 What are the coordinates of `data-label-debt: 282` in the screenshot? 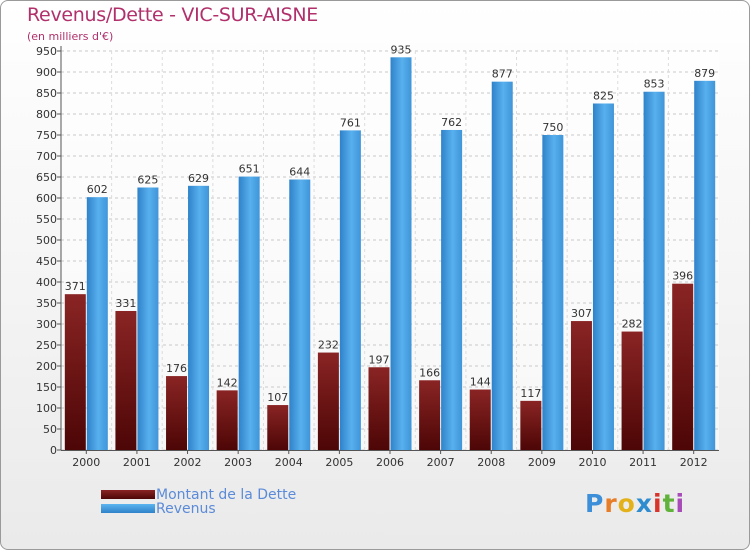 It's located at (632, 324).